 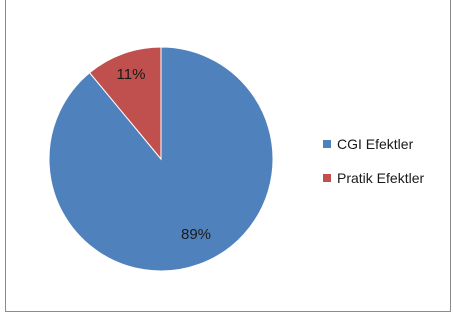 I want to click on legend-swatch-pratik, so click(x=327, y=178).